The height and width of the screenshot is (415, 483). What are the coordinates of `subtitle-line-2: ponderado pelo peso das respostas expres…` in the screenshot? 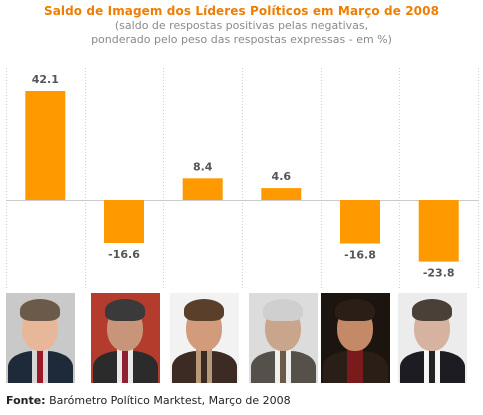 It's located at (241, 39).